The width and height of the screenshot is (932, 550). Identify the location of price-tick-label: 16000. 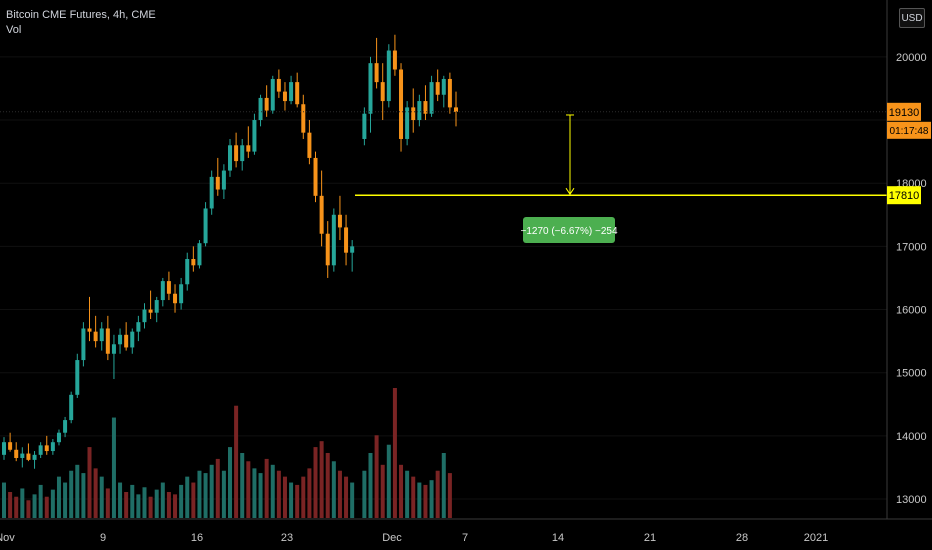
(911, 311).